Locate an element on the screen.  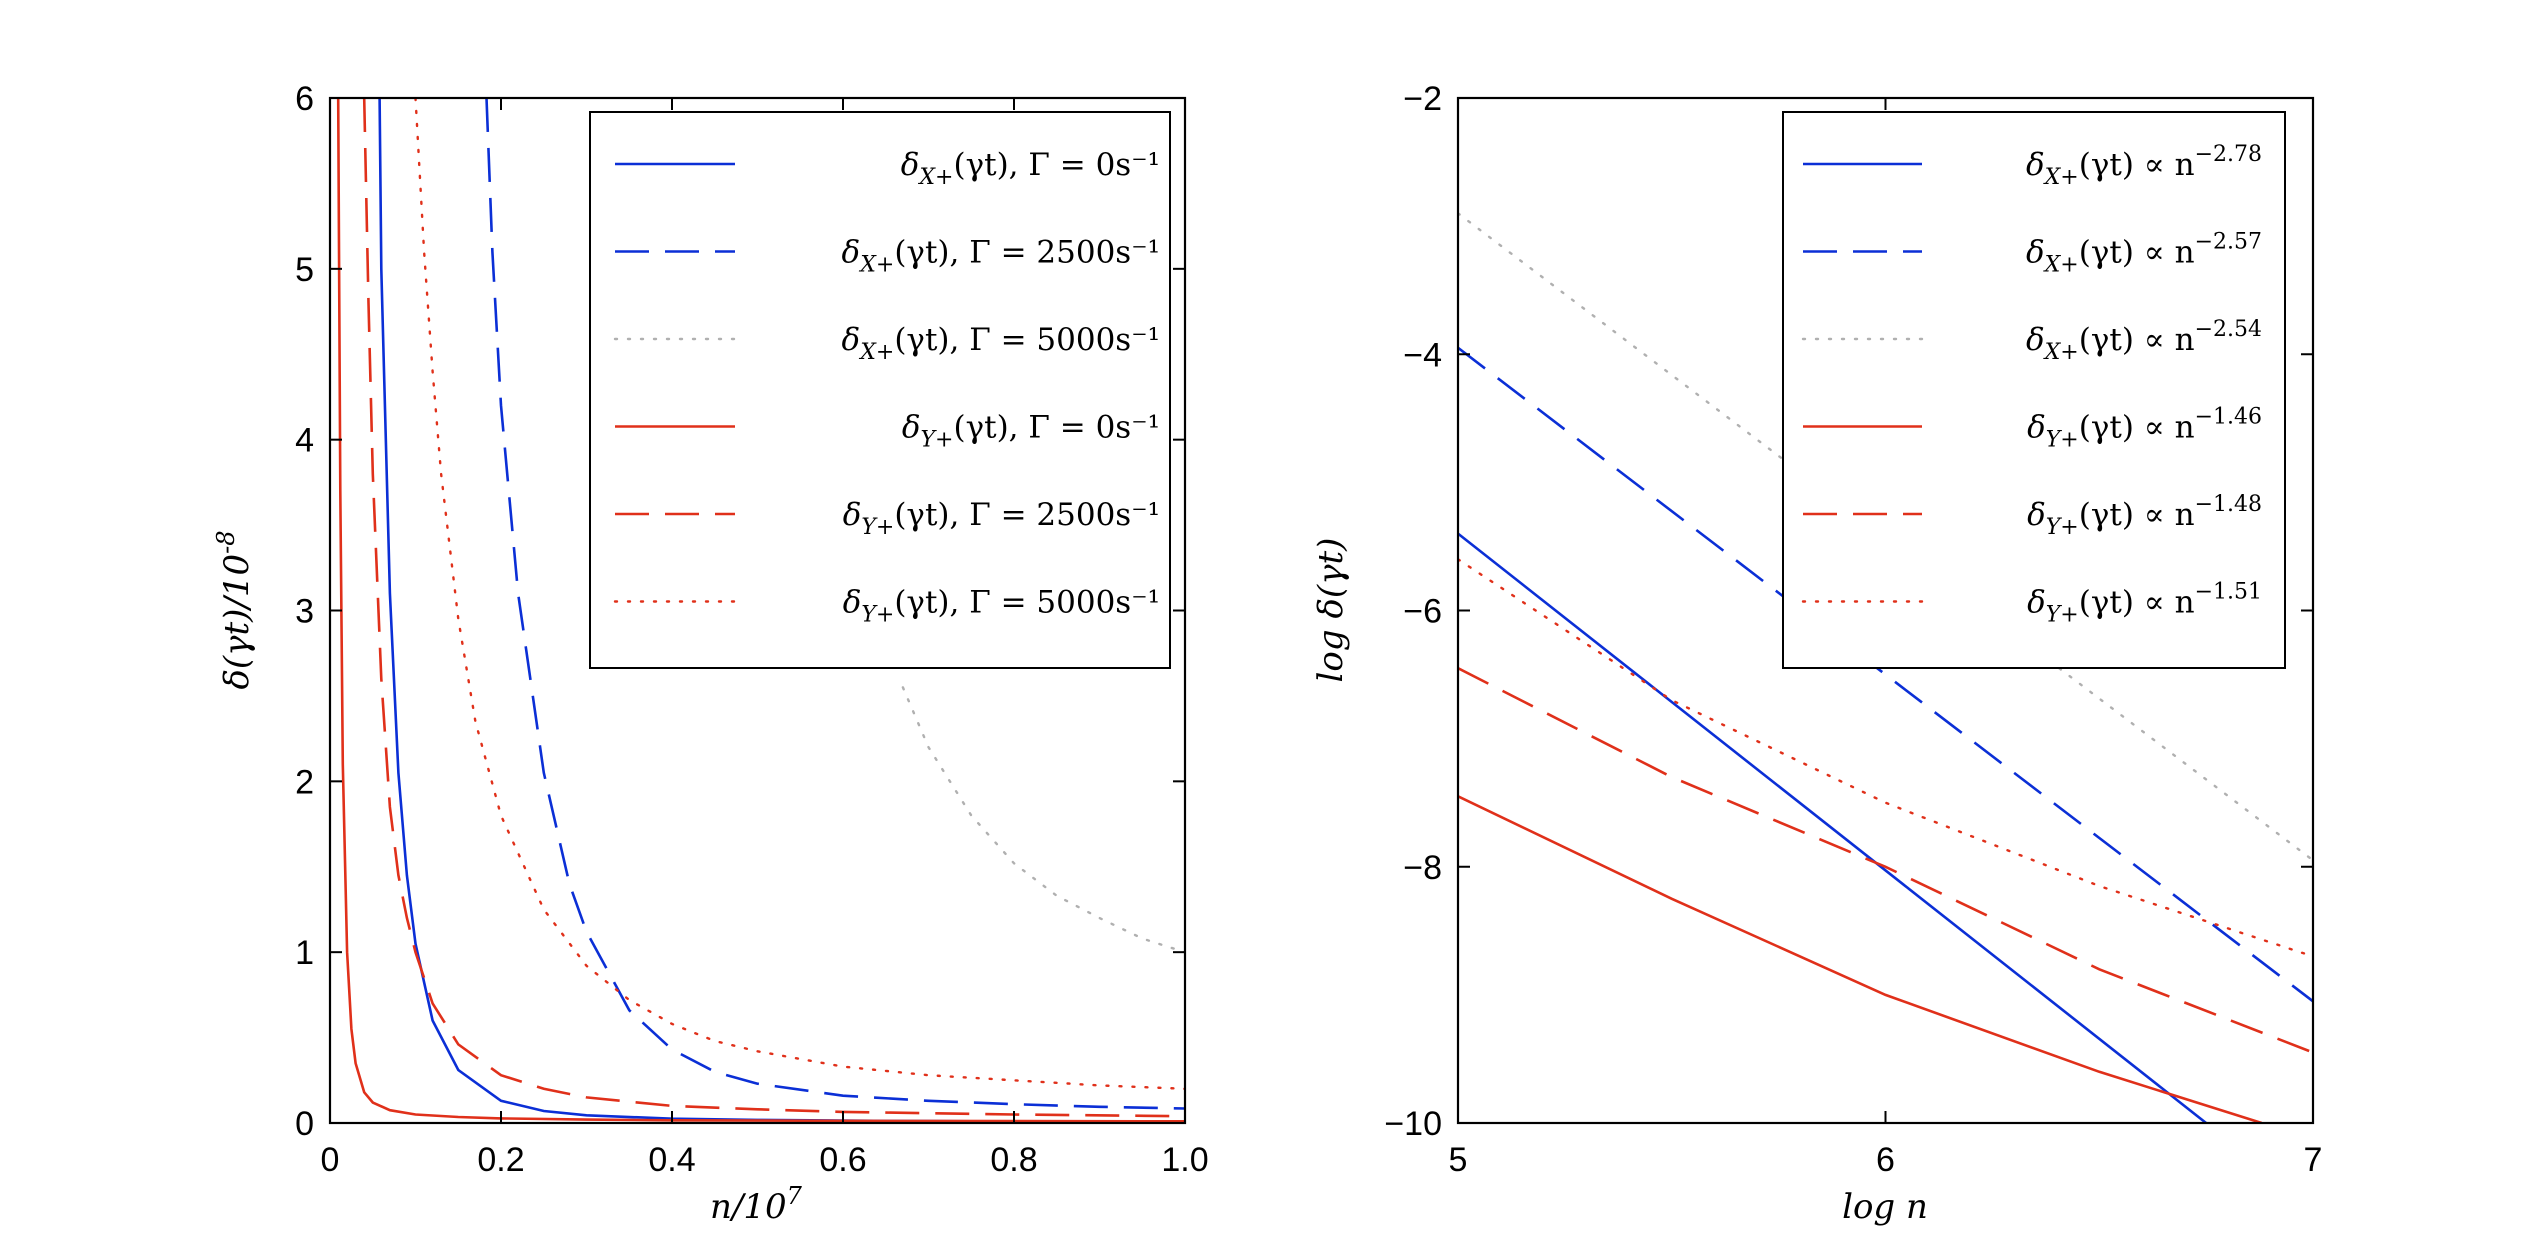
x-tick-label: 1.0 is located at coordinates (1184, 1160).